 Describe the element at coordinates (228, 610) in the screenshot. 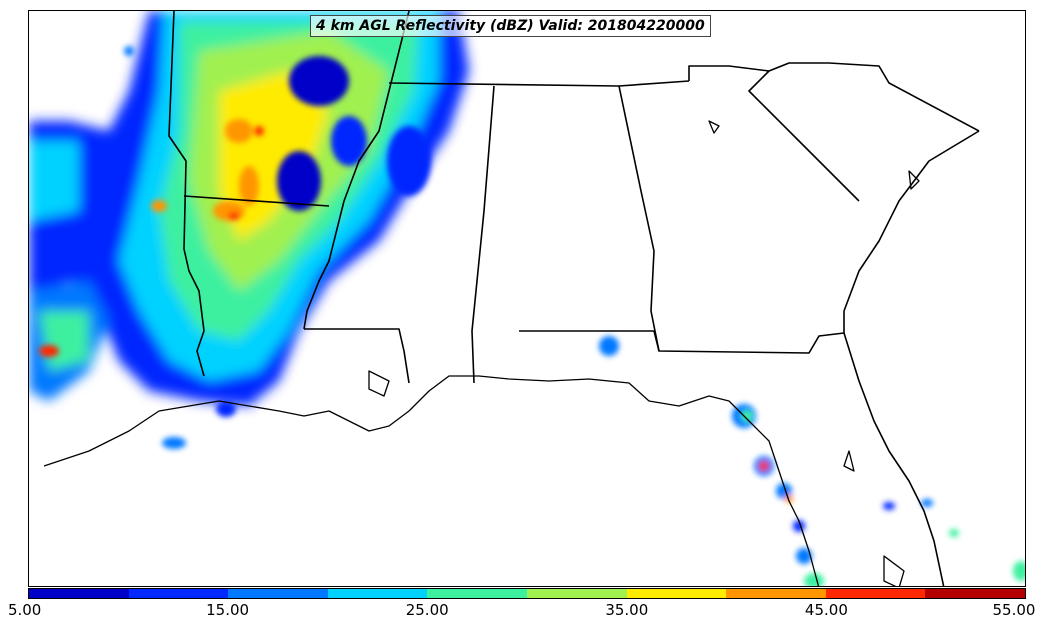

I see `colorbar-tick-label: 15.00` at that location.